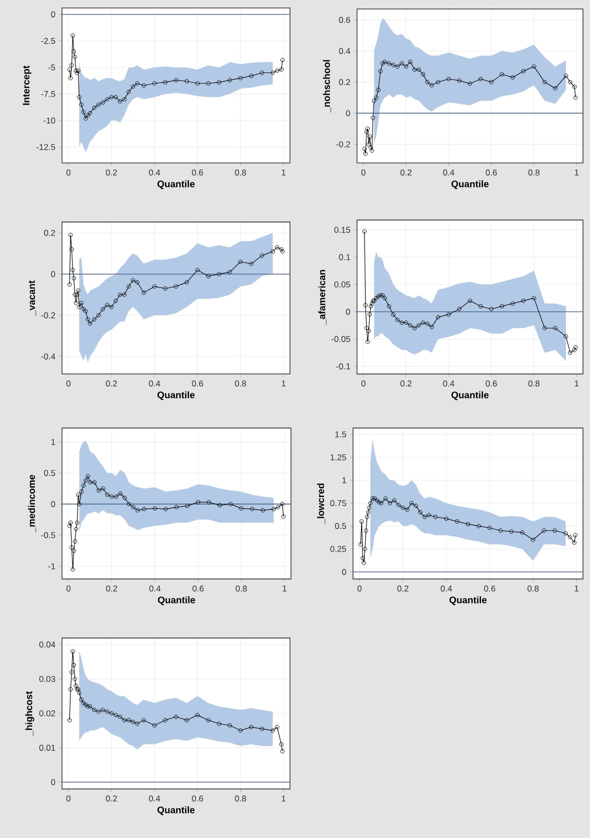  What do you see at coordinates (327, 86) in the screenshot?
I see `y-axis-title: _nohschool` at bounding box center [327, 86].